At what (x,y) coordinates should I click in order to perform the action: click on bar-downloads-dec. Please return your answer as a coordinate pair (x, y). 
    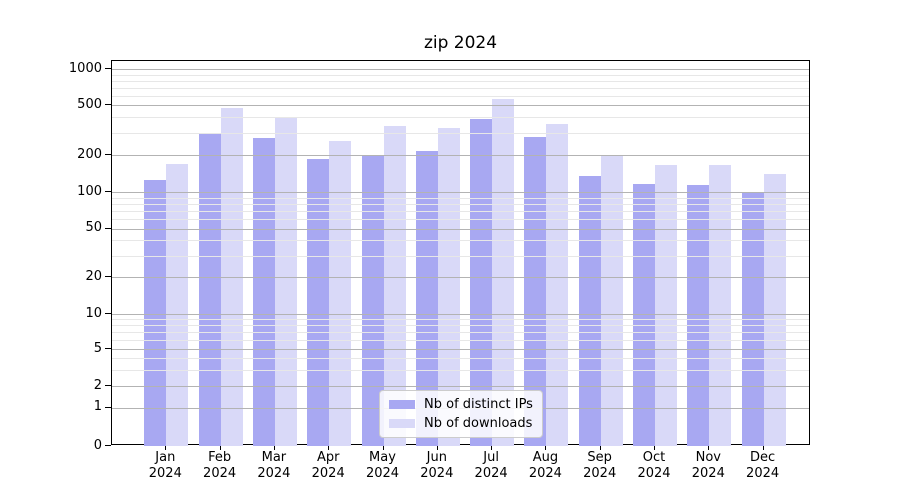
    Looking at the image, I should click on (774, 310).